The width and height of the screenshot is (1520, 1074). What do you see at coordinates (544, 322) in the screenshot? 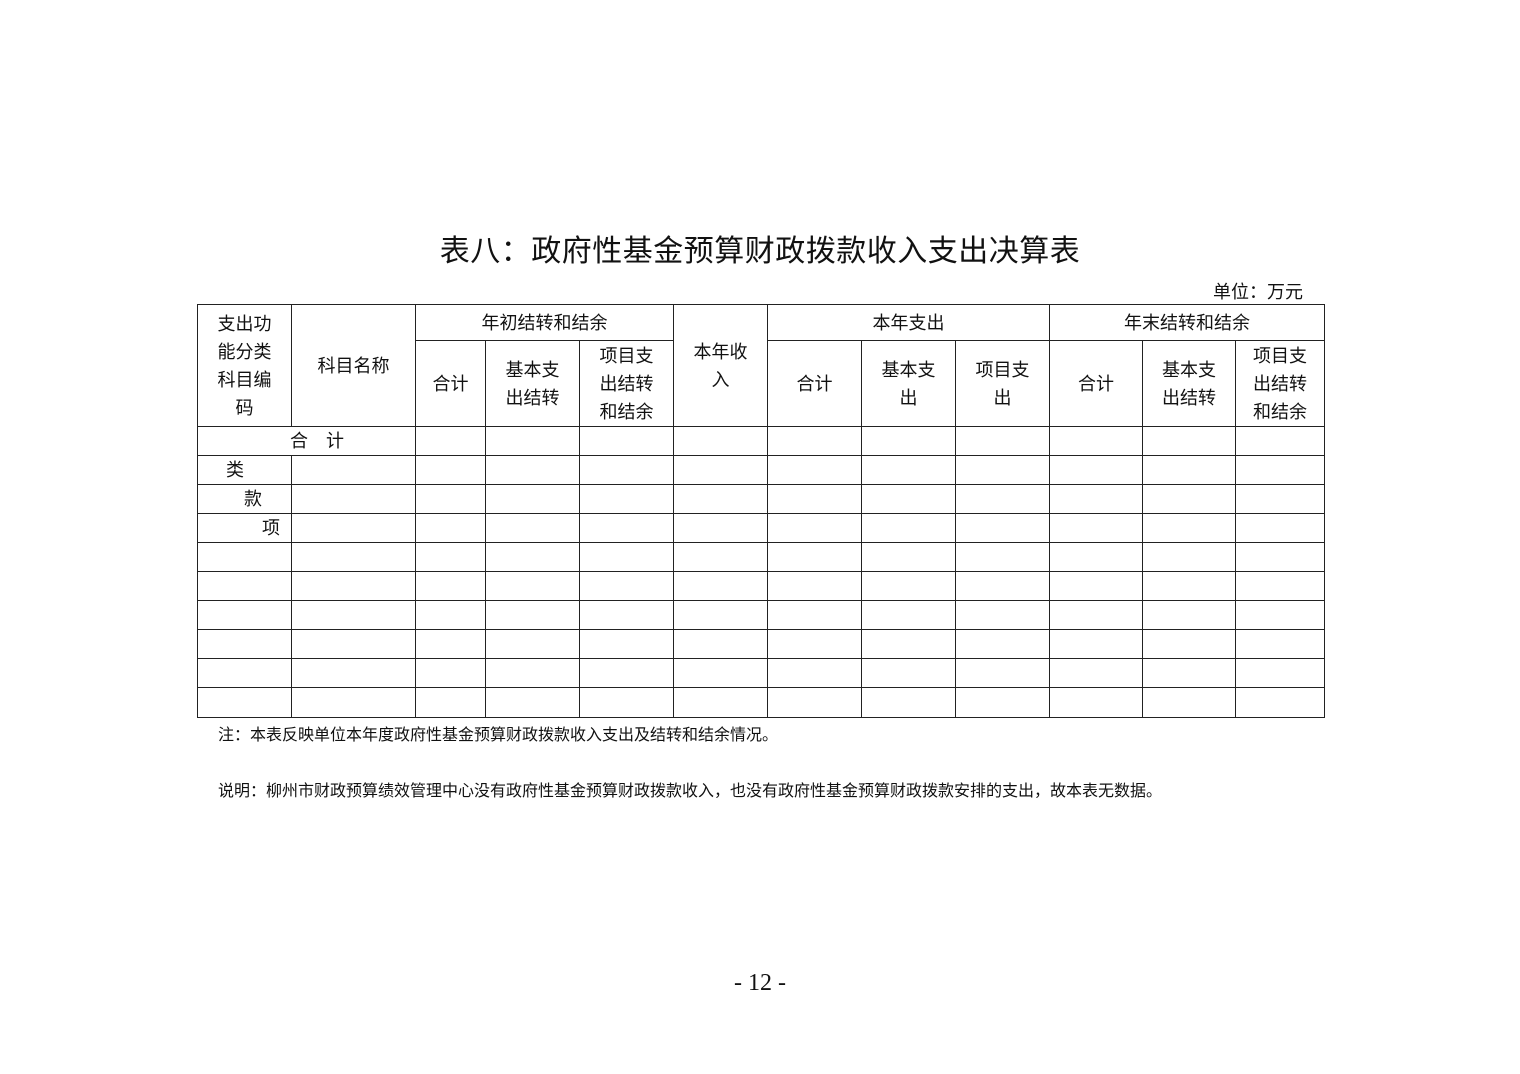
I see `header-begin-balance: 年初结转和结余` at bounding box center [544, 322].